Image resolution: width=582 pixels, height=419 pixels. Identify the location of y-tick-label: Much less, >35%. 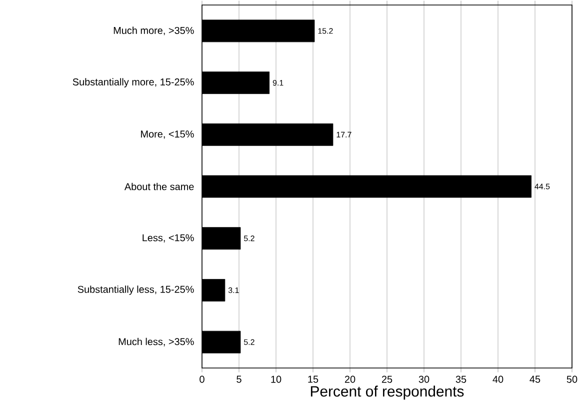
(156, 342).